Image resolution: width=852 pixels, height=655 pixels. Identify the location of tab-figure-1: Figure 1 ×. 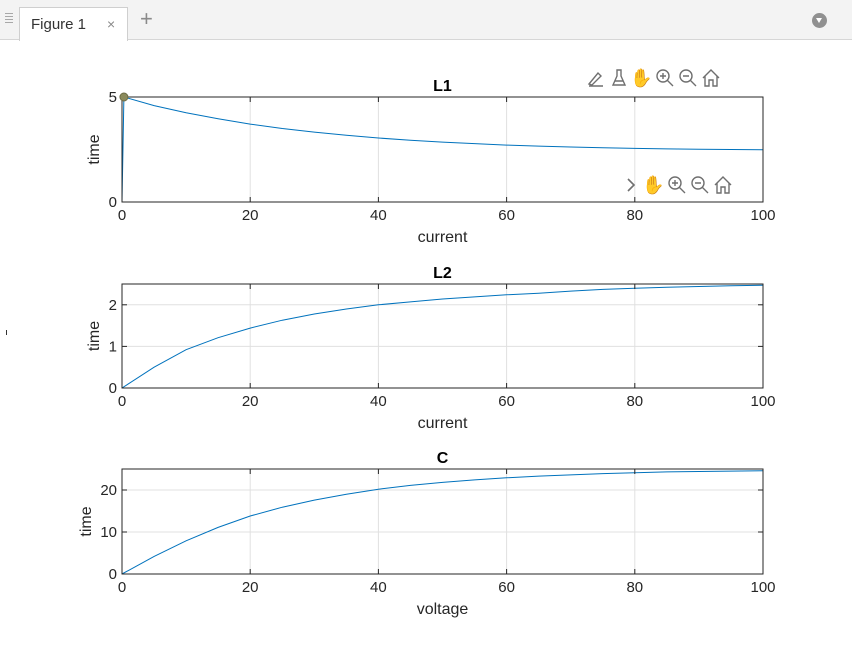
(73, 24).